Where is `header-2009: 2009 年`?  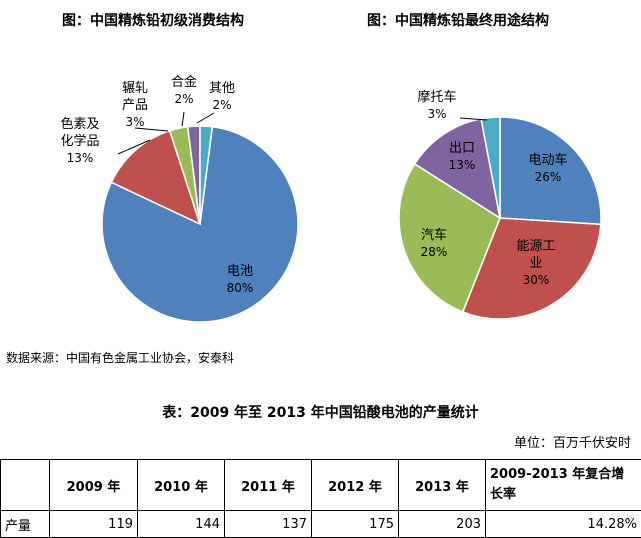 header-2009: 2009 年 is located at coordinates (94, 485).